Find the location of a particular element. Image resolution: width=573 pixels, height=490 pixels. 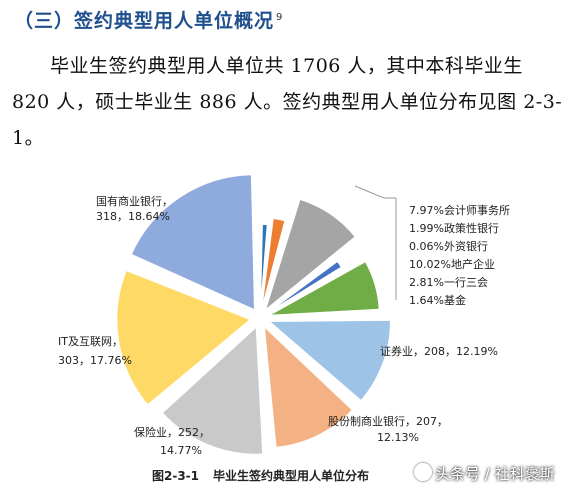

label-it-line1: IT及互联网， is located at coordinates (90, 341).